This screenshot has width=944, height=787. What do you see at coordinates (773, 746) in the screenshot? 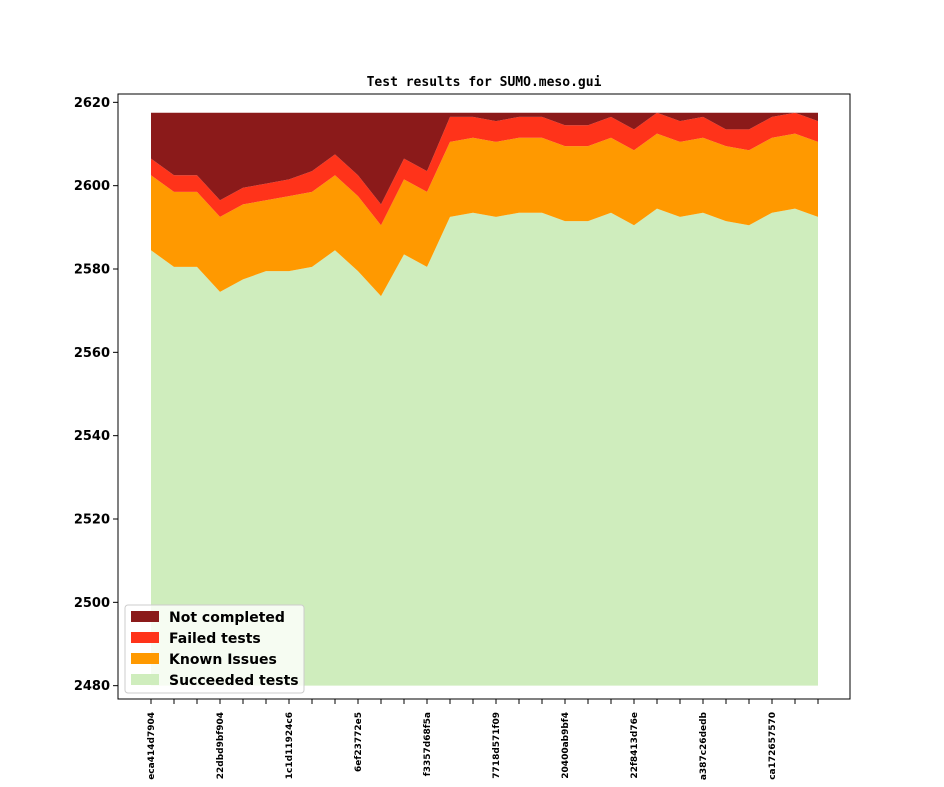
I see `x-tick-label: ca172657570` at bounding box center [773, 746].